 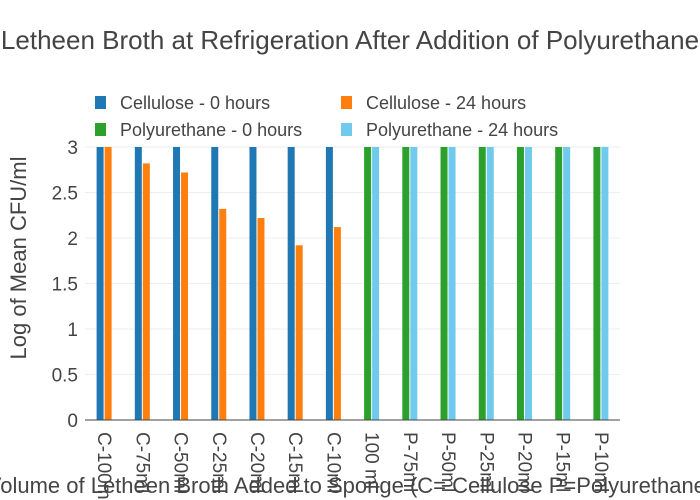 I want to click on legend-item: Polyurethane - 24 hours, so click(x=449, y=130).